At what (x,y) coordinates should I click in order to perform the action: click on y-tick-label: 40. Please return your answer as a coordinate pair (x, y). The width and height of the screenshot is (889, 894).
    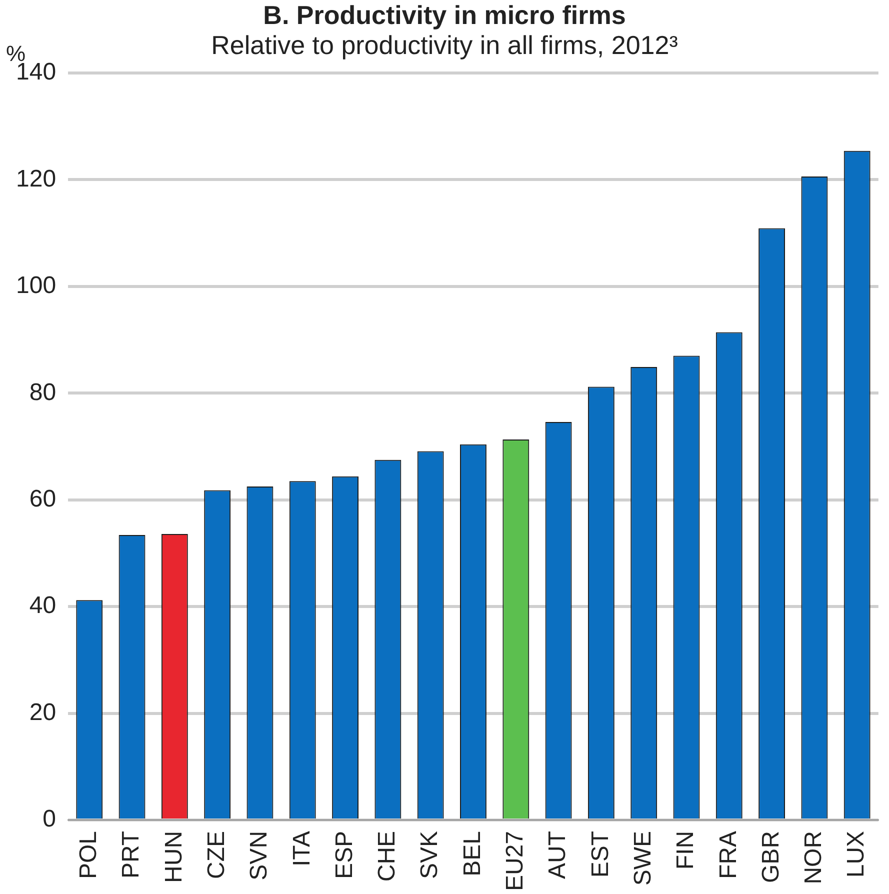
    Looking at the image, I should click on (42, 606).